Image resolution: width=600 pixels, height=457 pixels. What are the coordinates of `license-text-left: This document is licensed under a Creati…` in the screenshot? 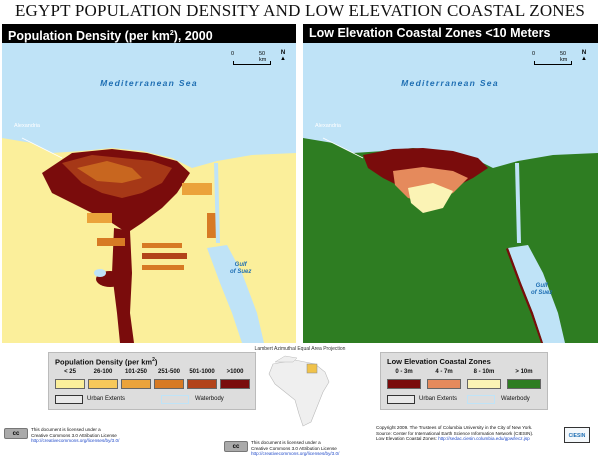 It's located at (75, 435).